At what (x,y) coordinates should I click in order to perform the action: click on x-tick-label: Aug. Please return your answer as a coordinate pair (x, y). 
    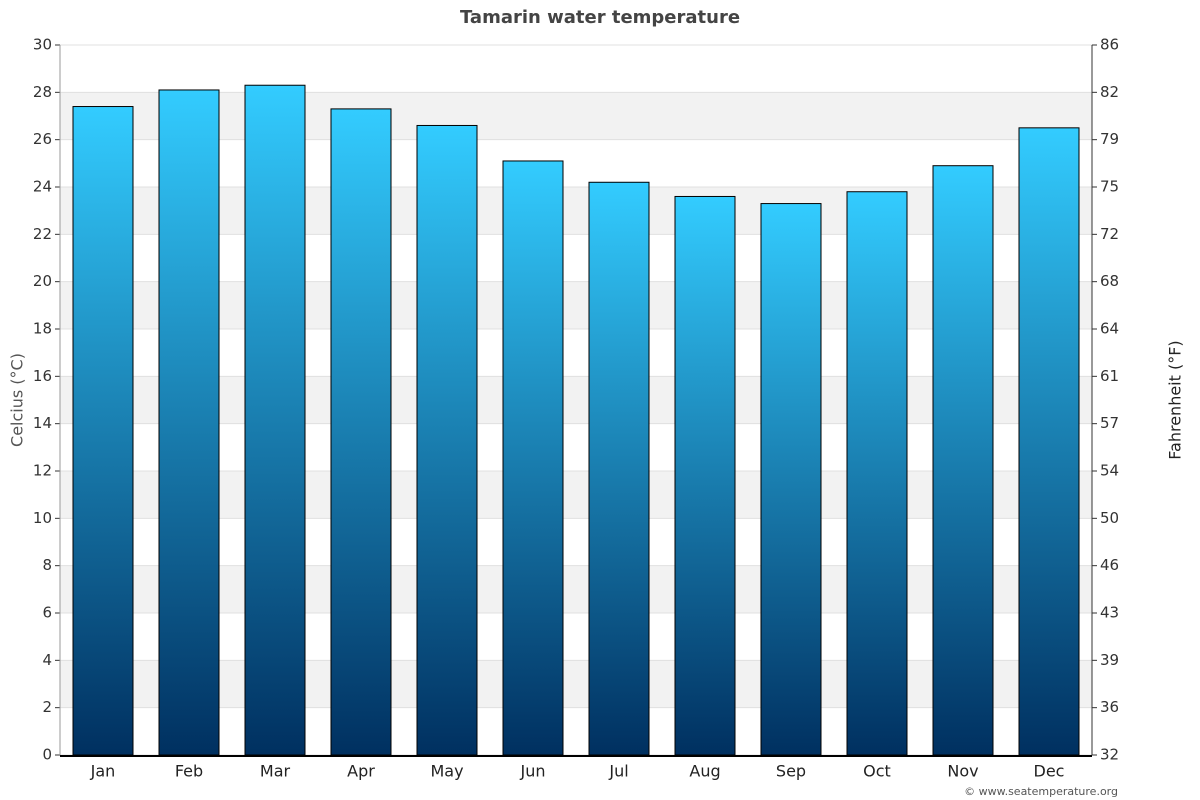
    Looking at the image, I should click on (704, 771).